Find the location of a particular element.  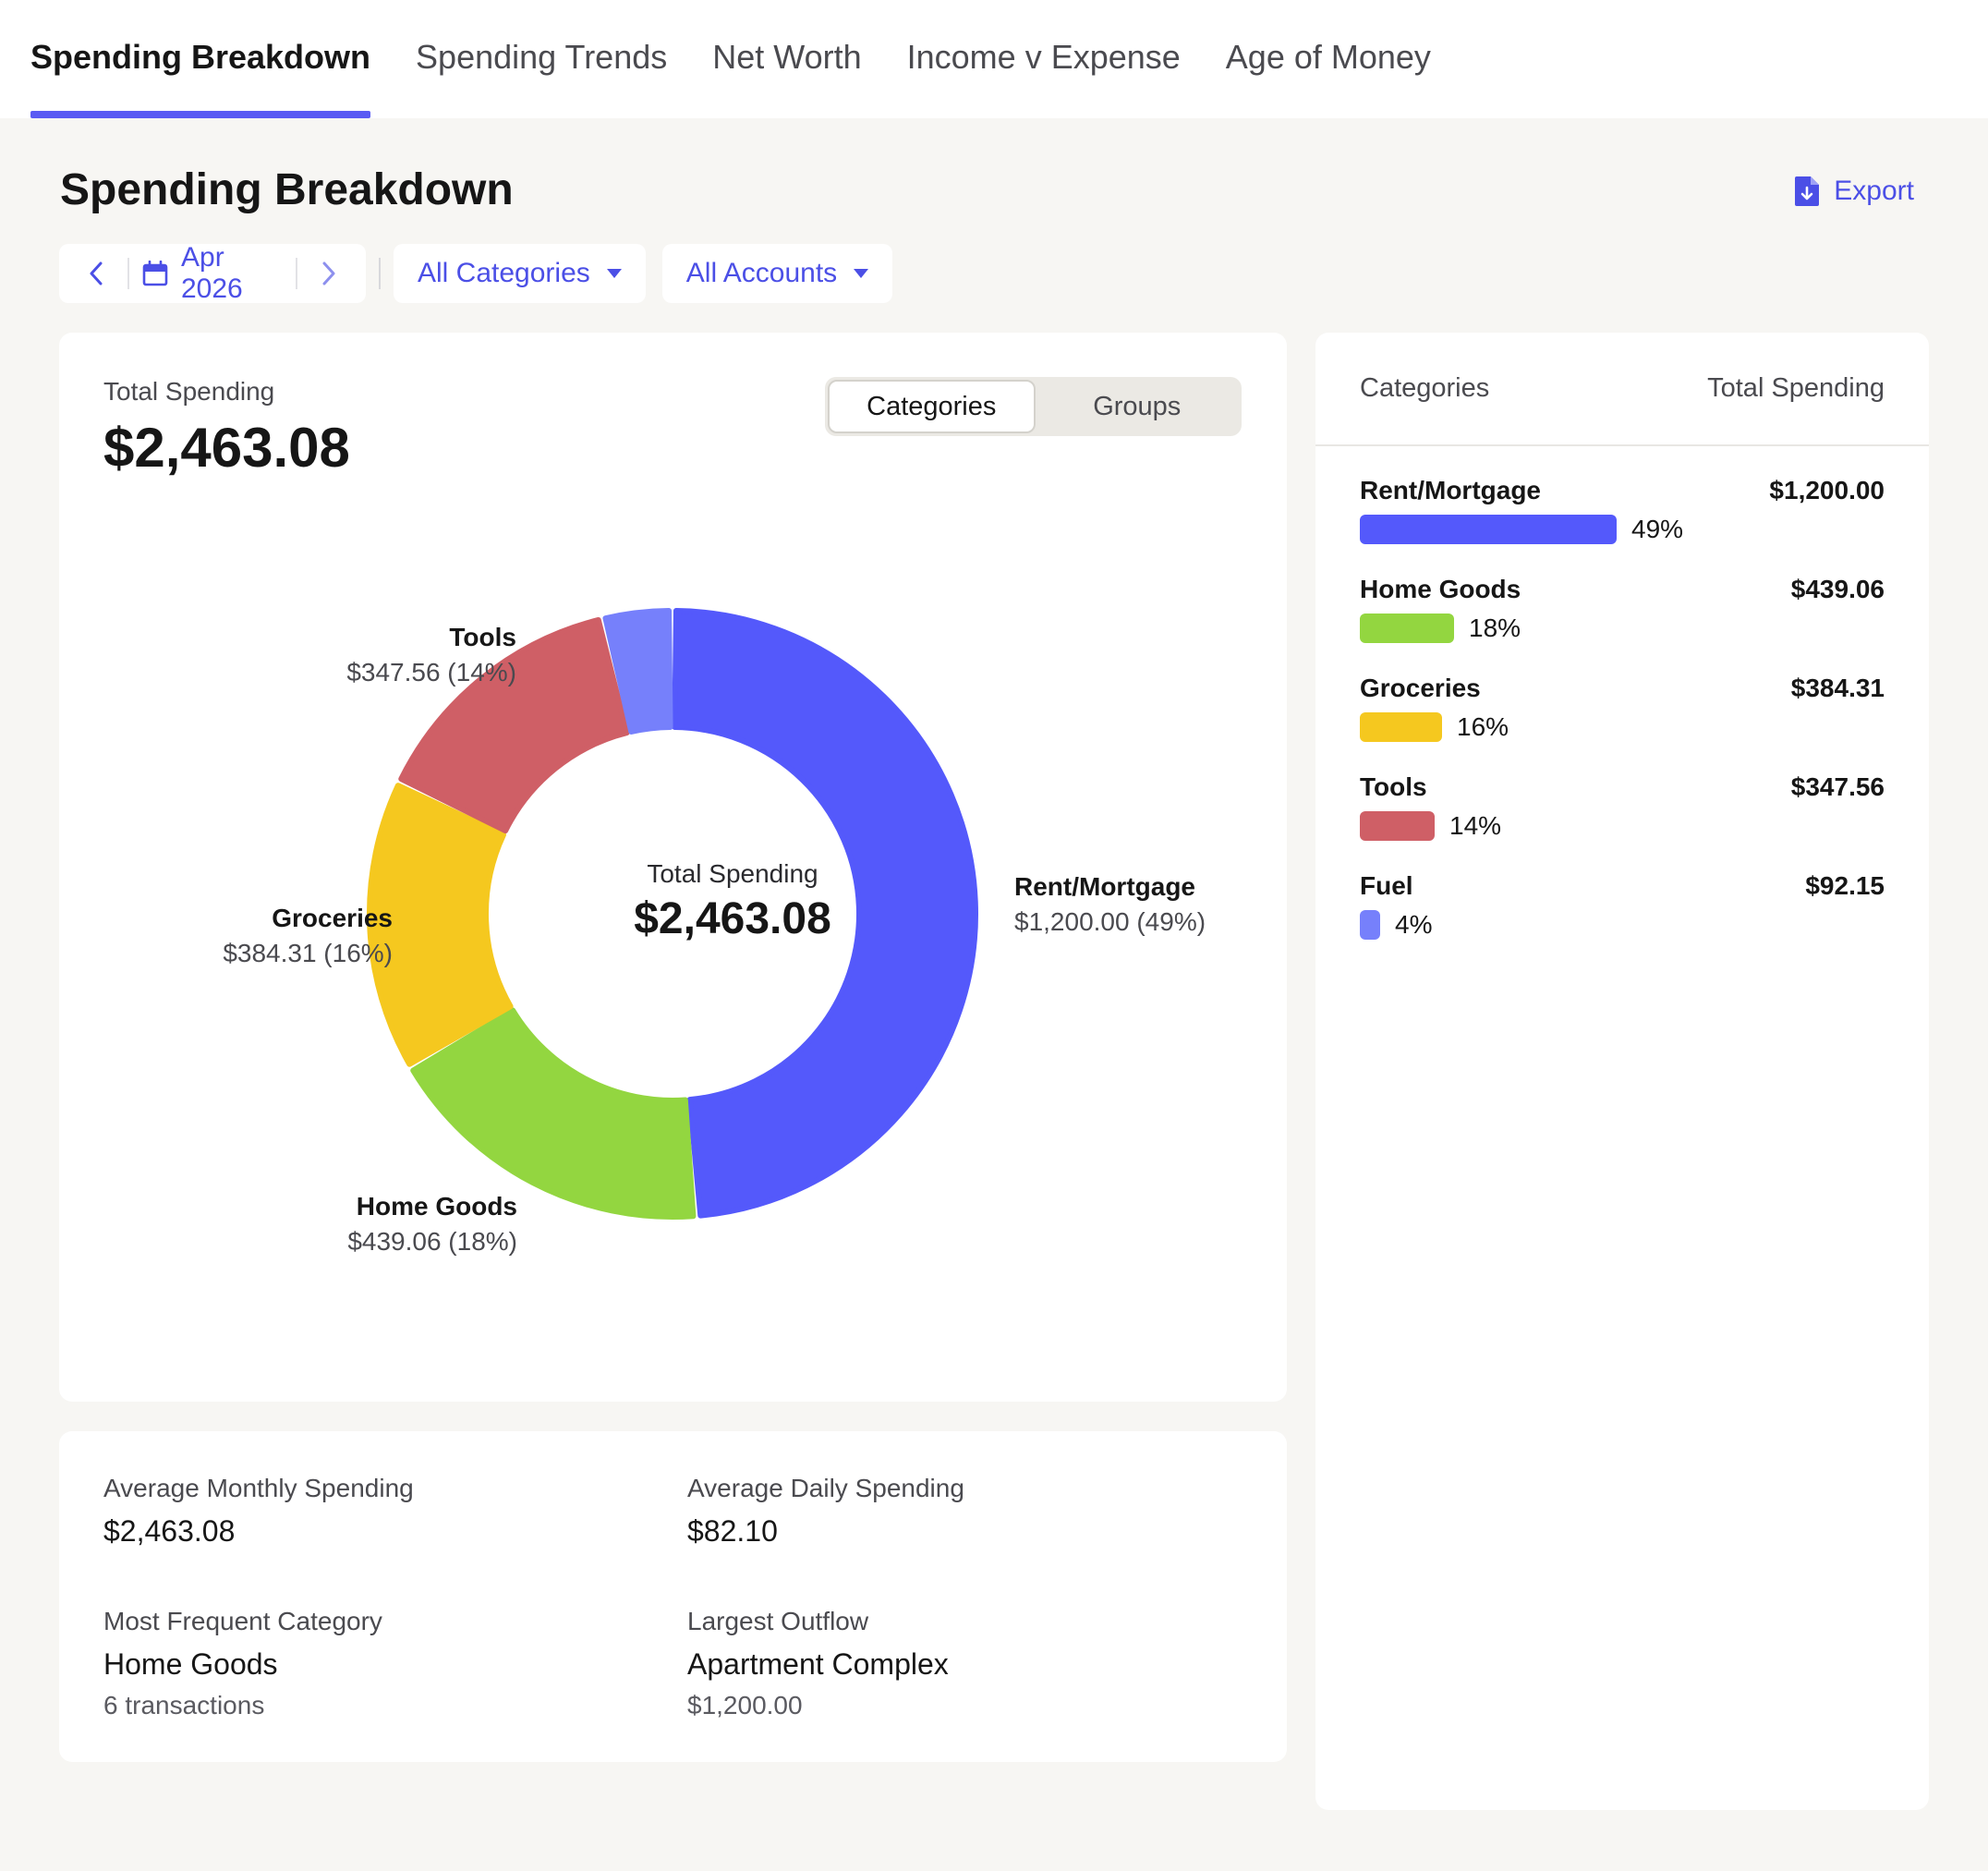

tab-income-v-expense: Income v Expense is located at coordinates (1044, 59).